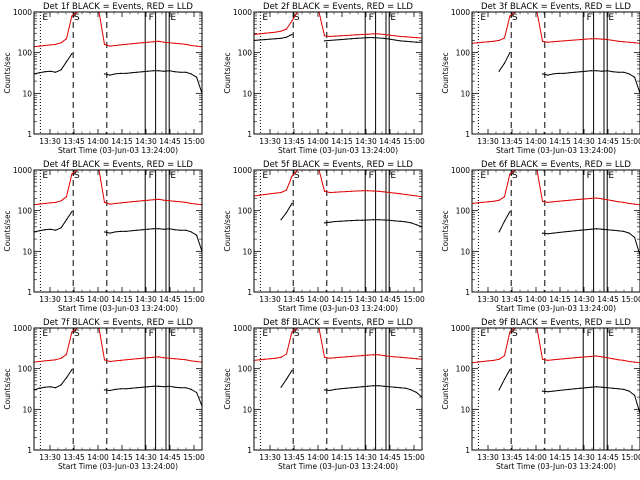 The width and height of the screenshot is (640, 480). Describe the element at coordinates (556, 323) in the screenshot. I see `chart-title: Det 9f BLACK = Events, RED = LLD` at that location.